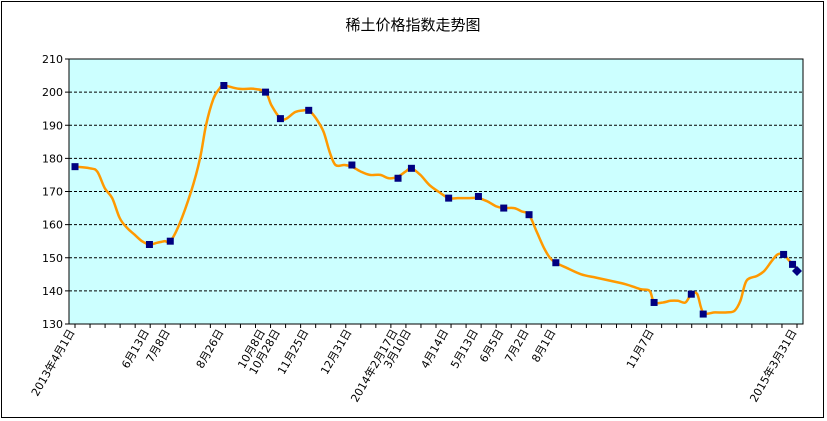 The width and height of the screenshot is (827, 421). I want to click on x-tick-label: 8月26日, so click(210, 349).